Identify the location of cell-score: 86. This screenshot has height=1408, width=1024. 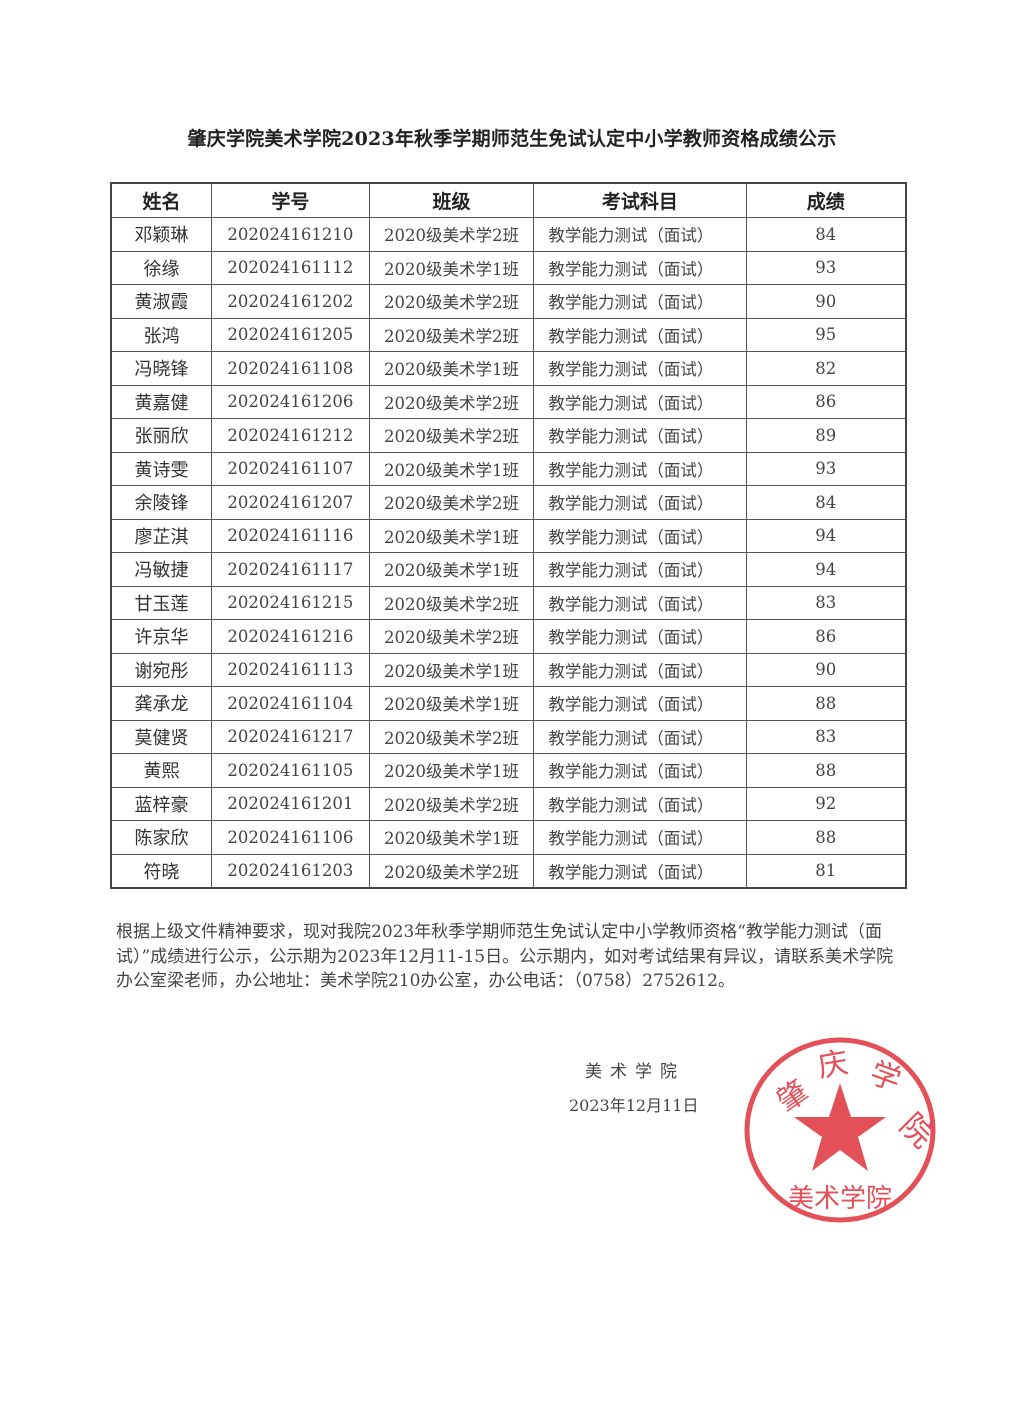
(826, 401).